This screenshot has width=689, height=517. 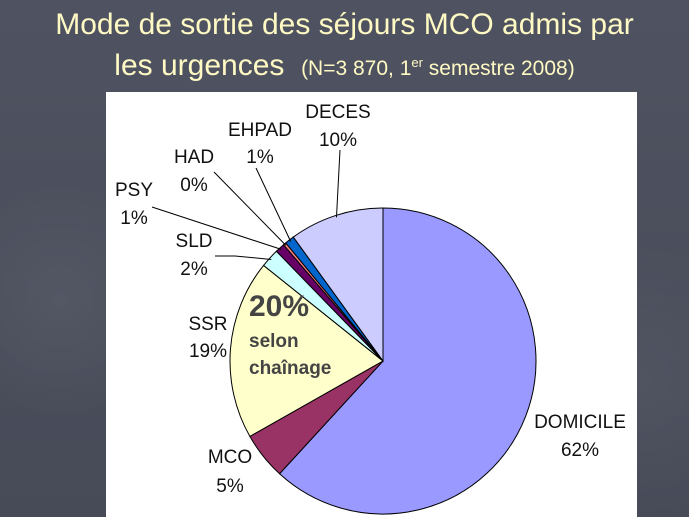 What do you see at coordinates (243, 257) in the screenshot?
I see `leader-line-sld` at bounding box center [243, 257].